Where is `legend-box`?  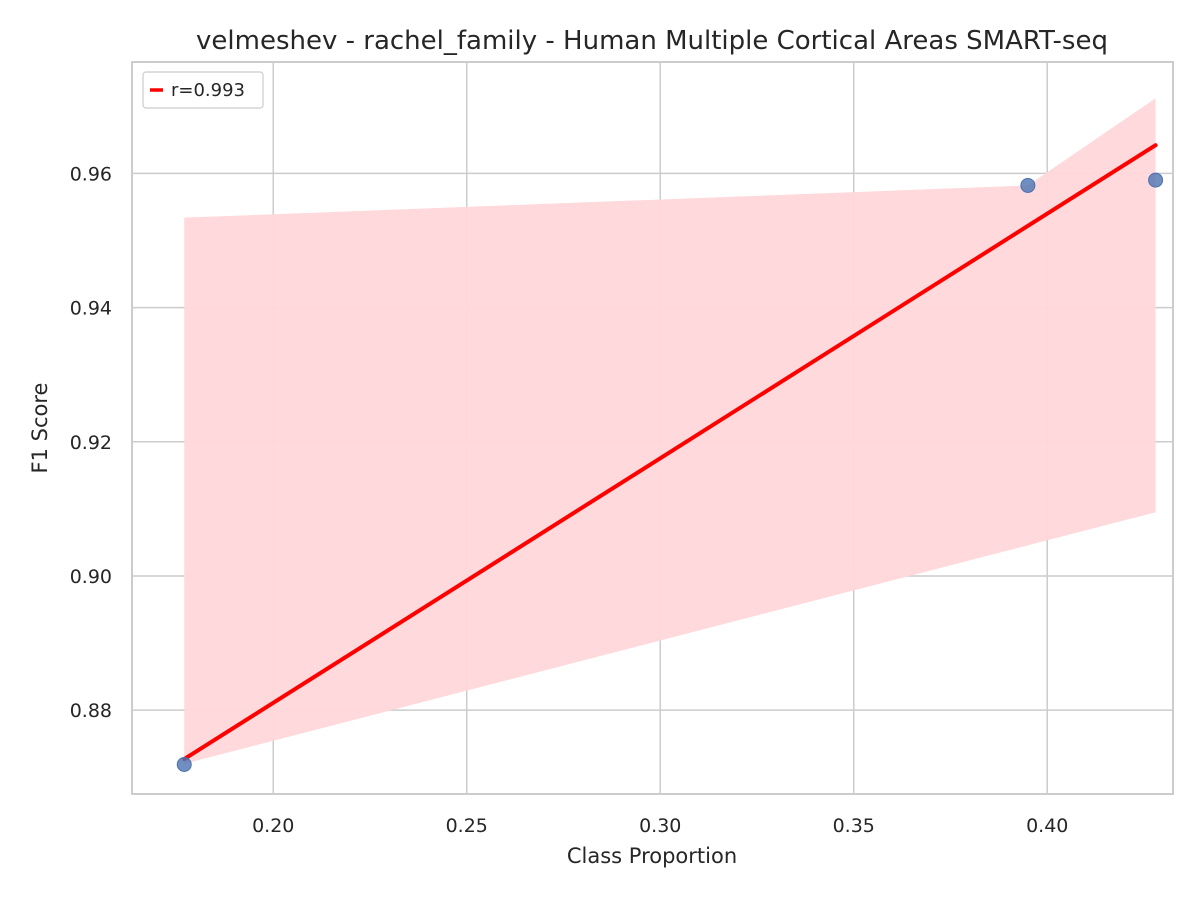
legend-box is located at coordinates (203, 90).